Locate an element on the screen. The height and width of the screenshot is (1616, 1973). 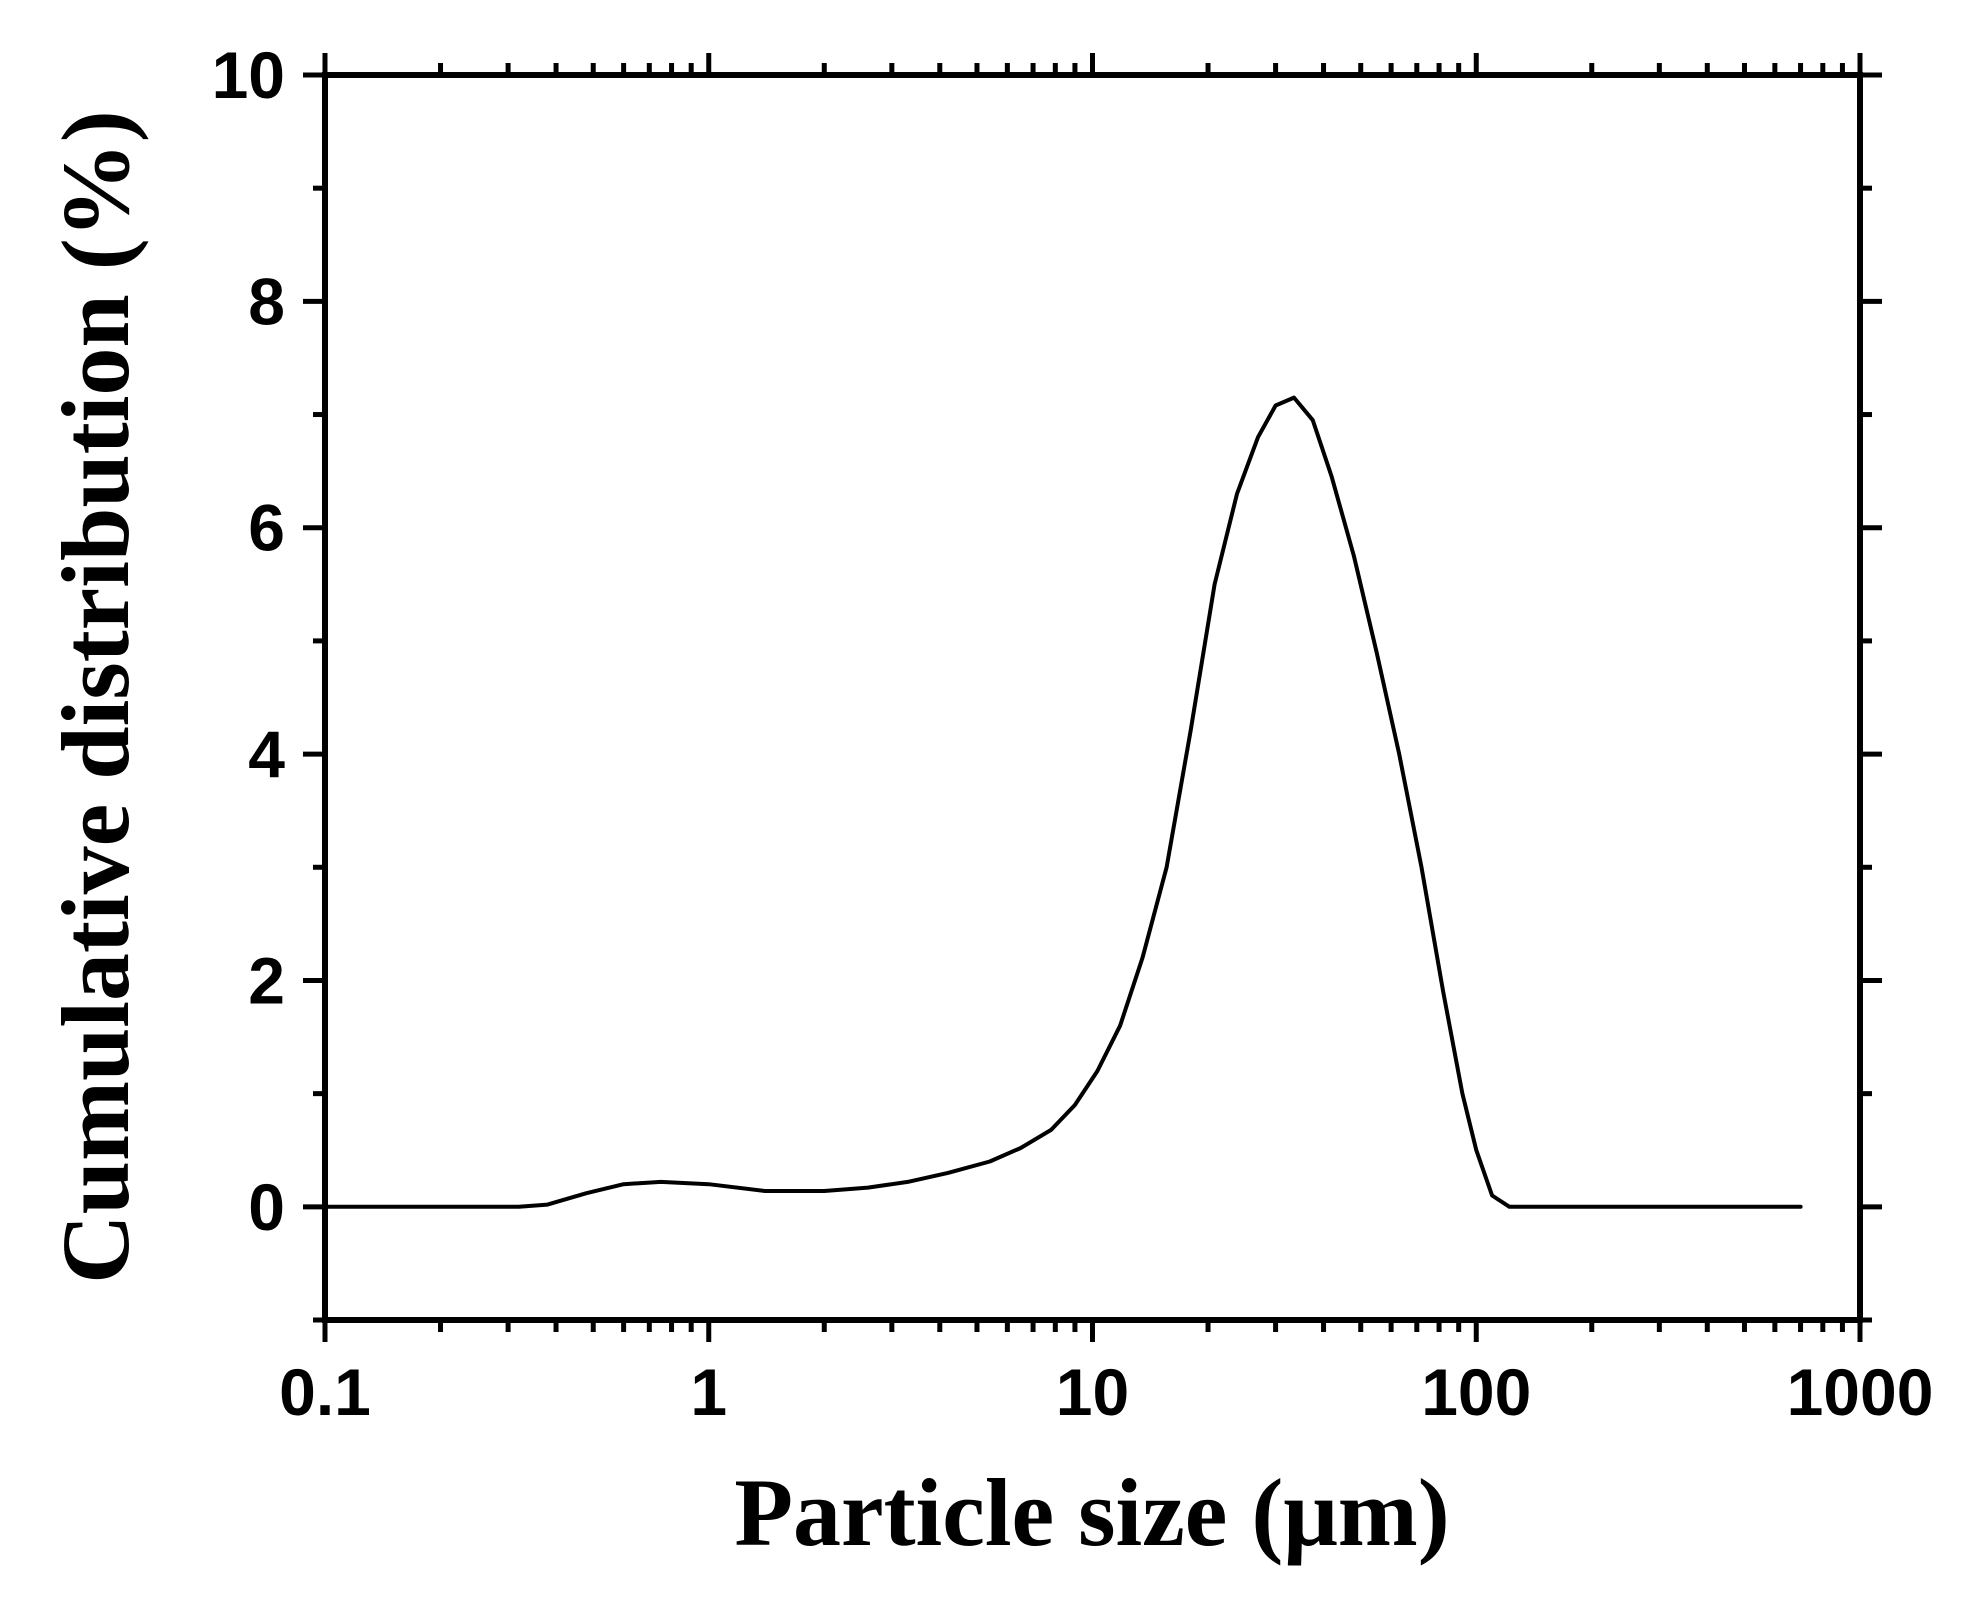
x-tick-label: 1 is located at coordinates (708, 1392).